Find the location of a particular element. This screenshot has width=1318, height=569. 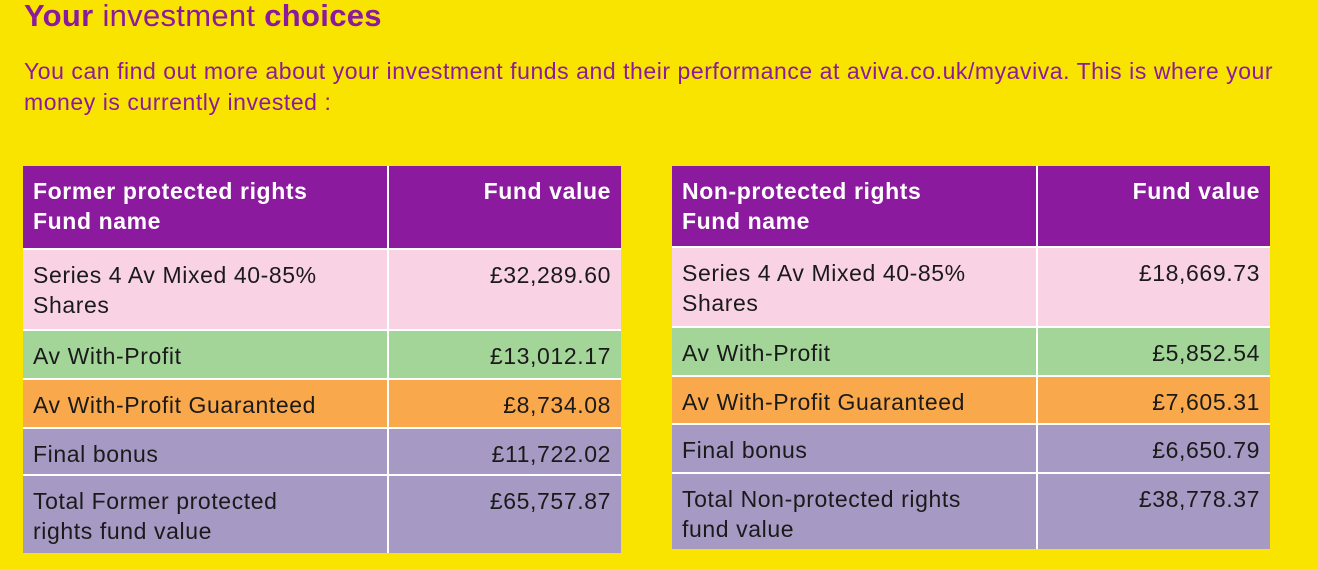

column-header: Former protected rights Fund name is located at coordinates (205, 207).